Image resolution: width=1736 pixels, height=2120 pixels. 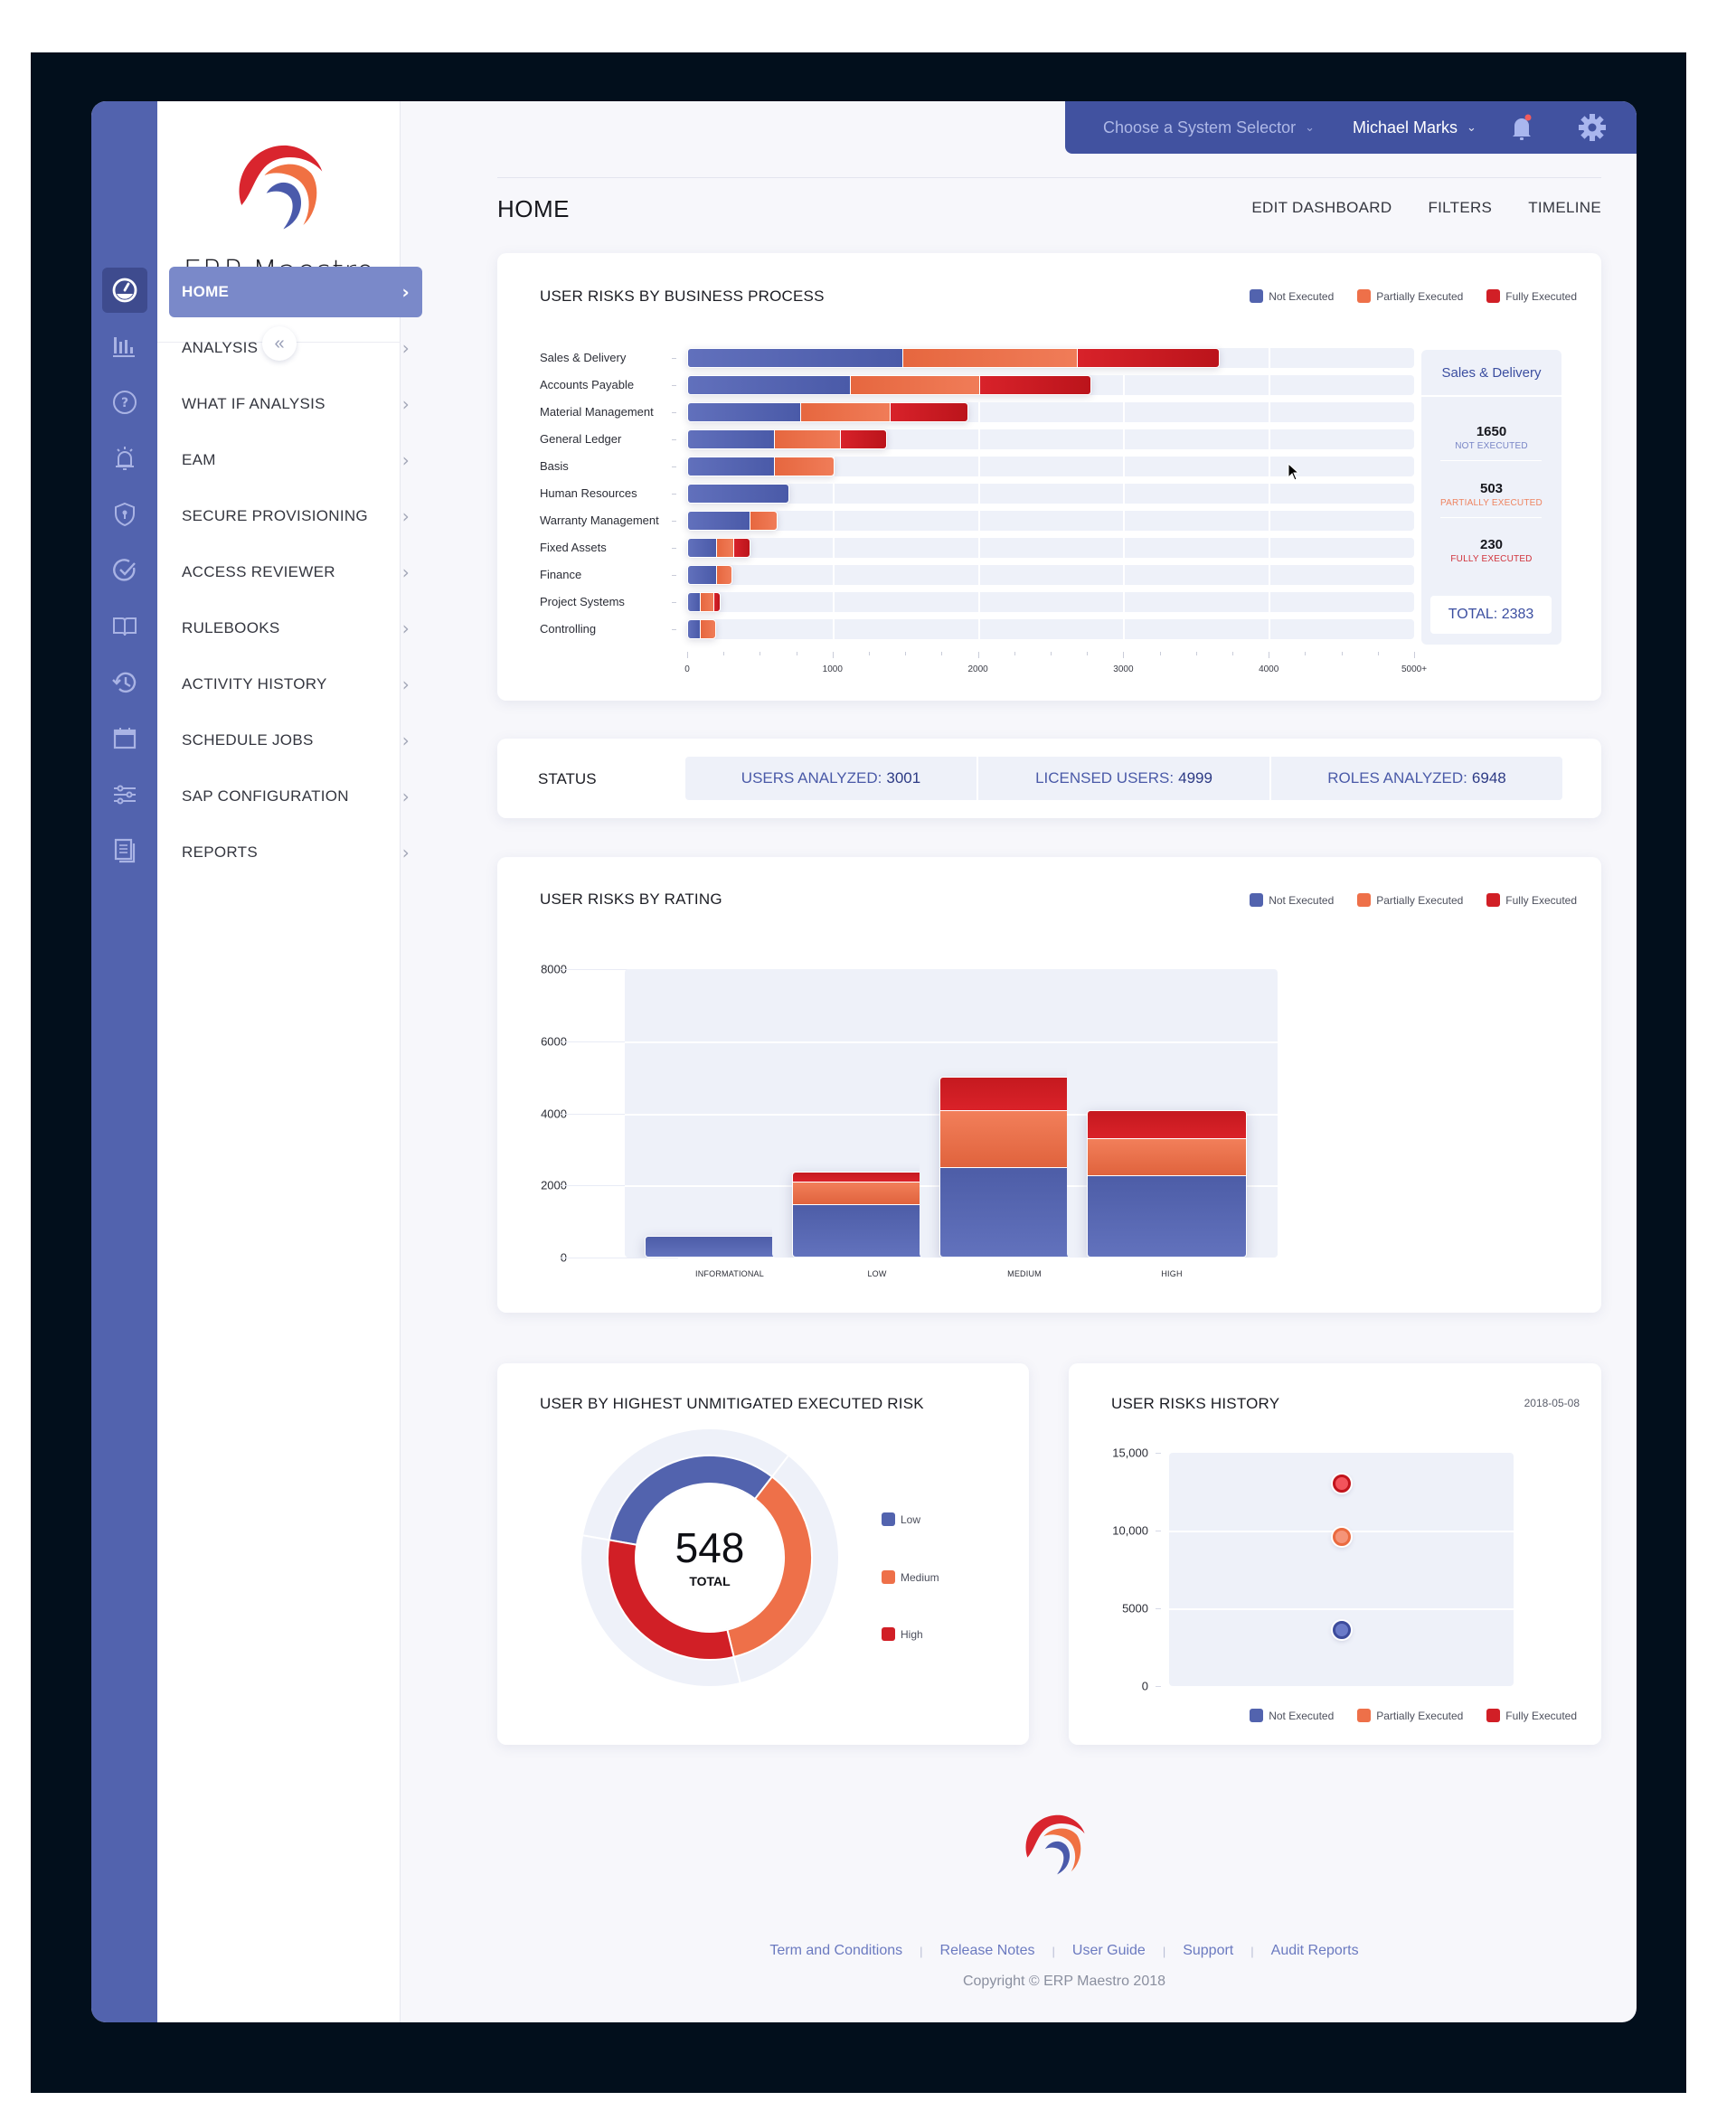 What do you see at coordinates (561, 574) in the screenshot?
I see `category-label: Finance` at bounding box center [561, 574].